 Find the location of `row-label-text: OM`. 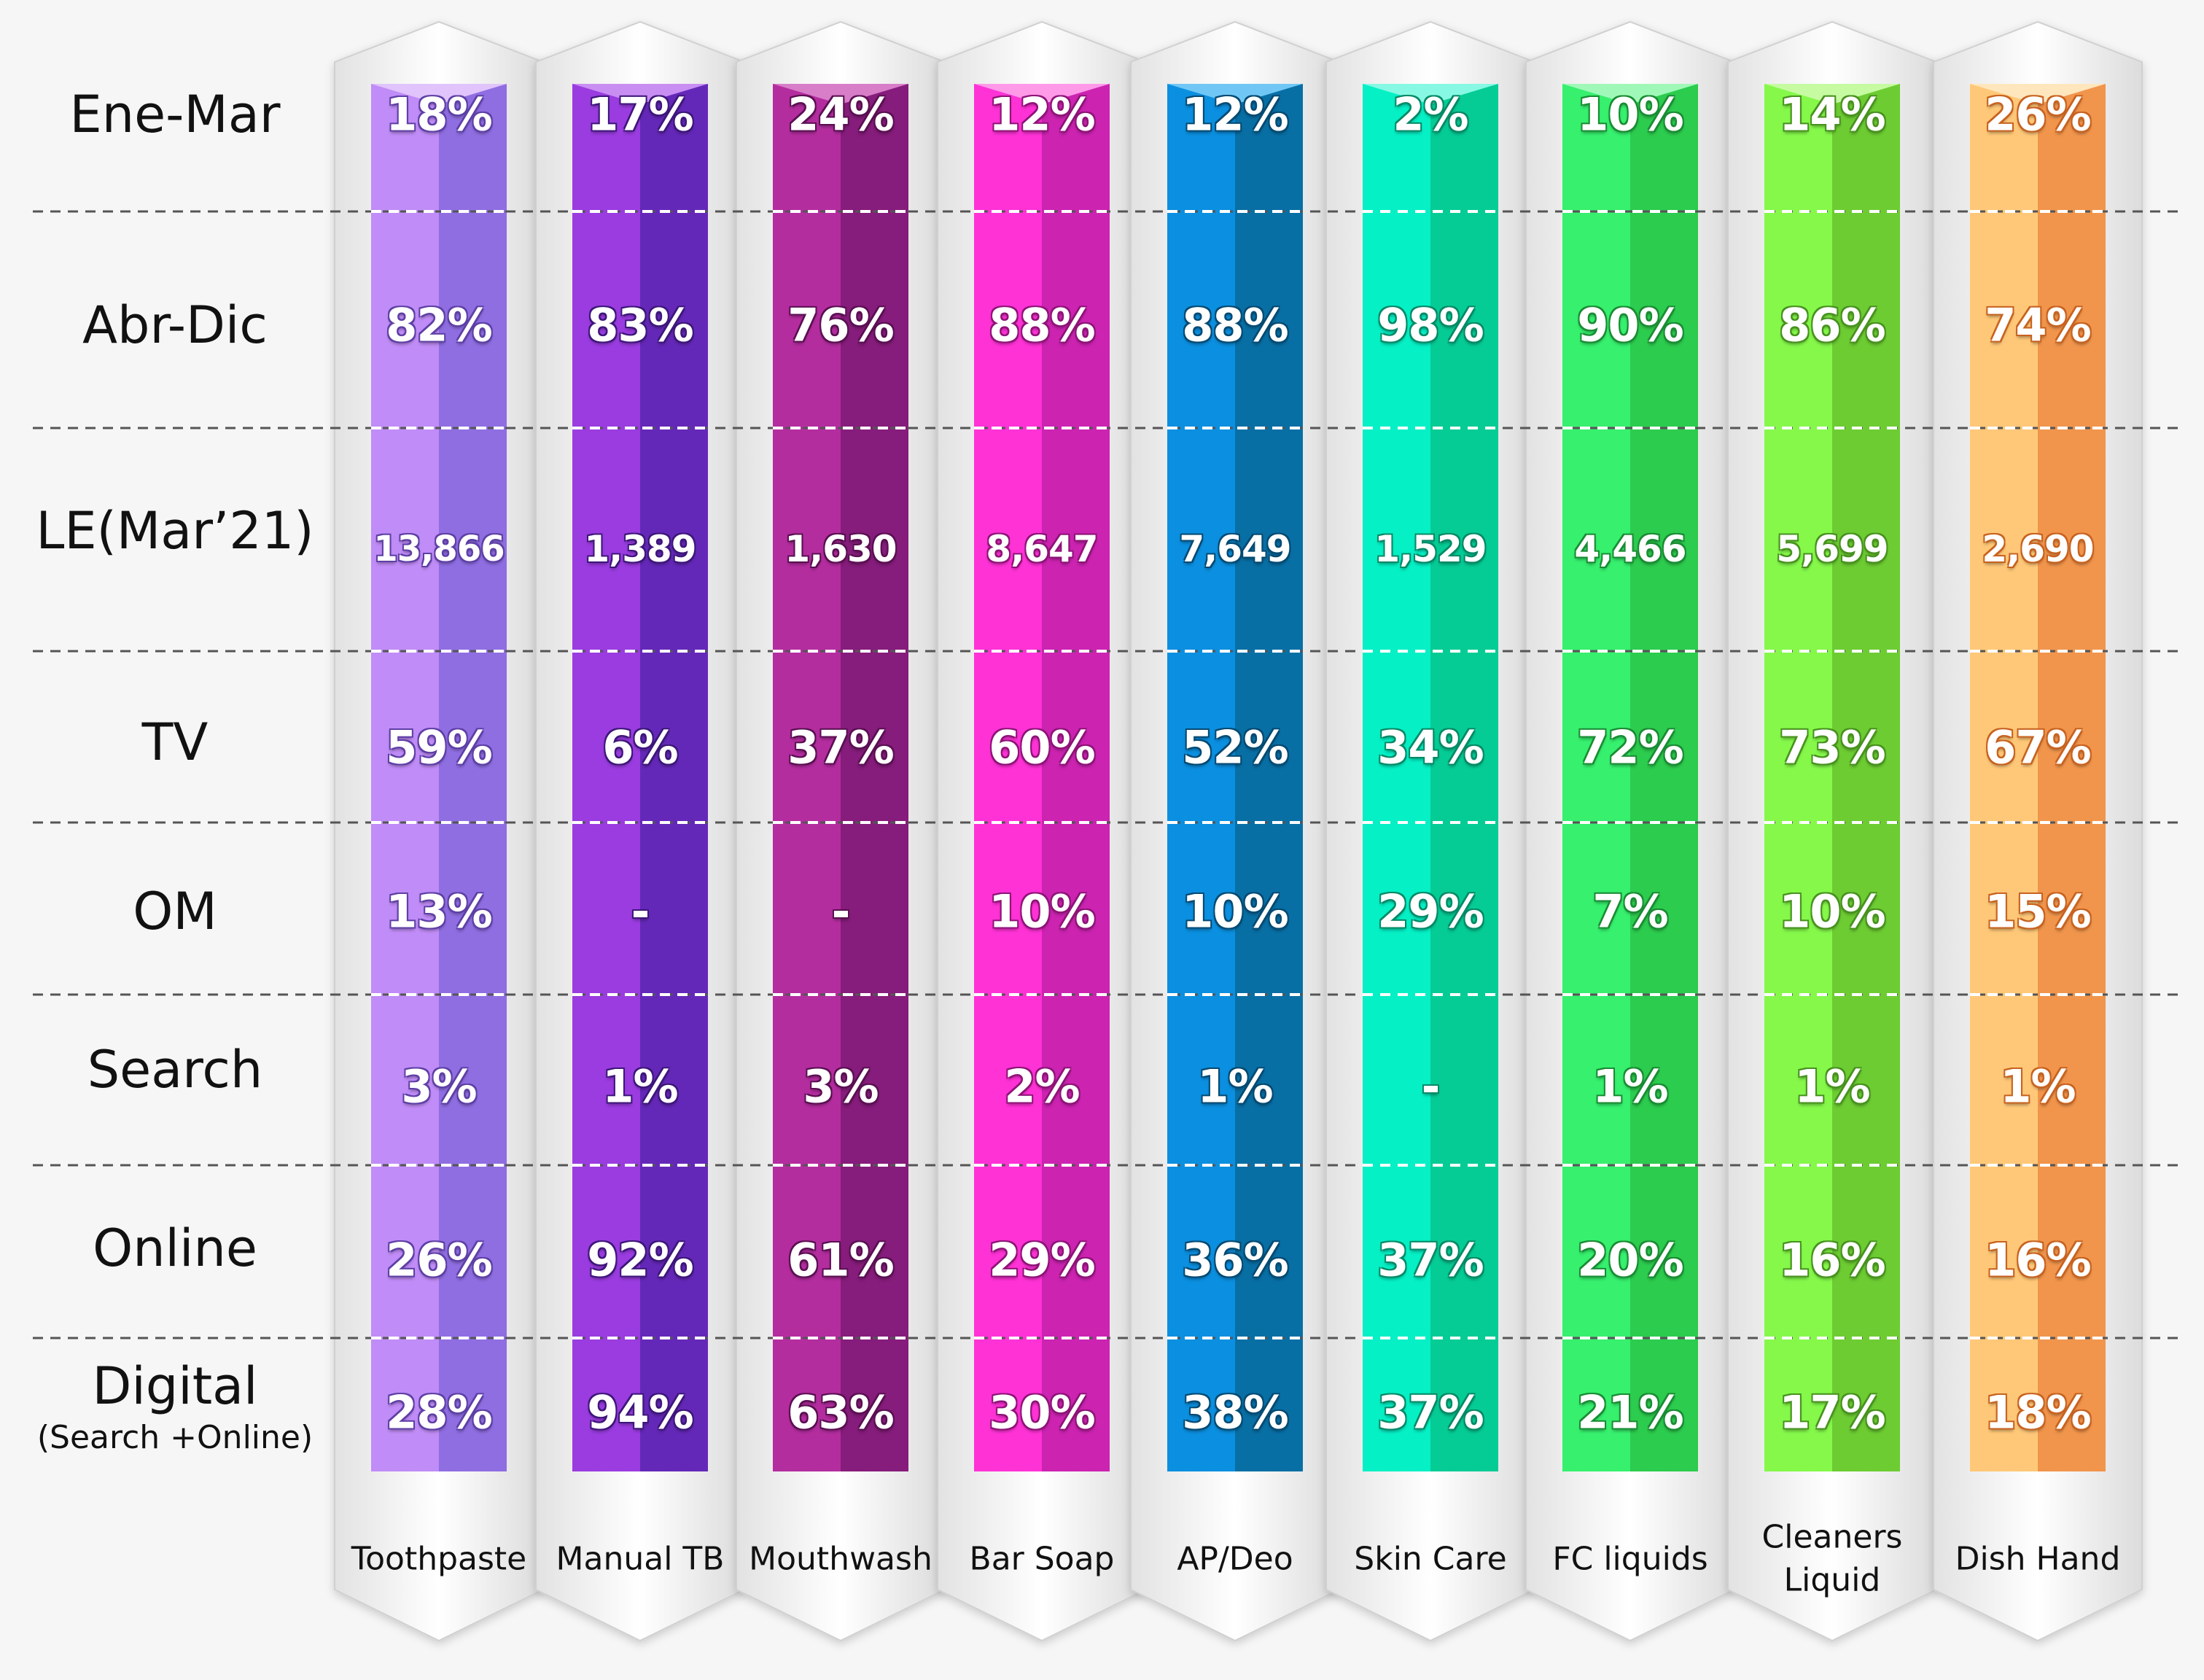

row-label-text: OM is located at coordinates (175, 911).